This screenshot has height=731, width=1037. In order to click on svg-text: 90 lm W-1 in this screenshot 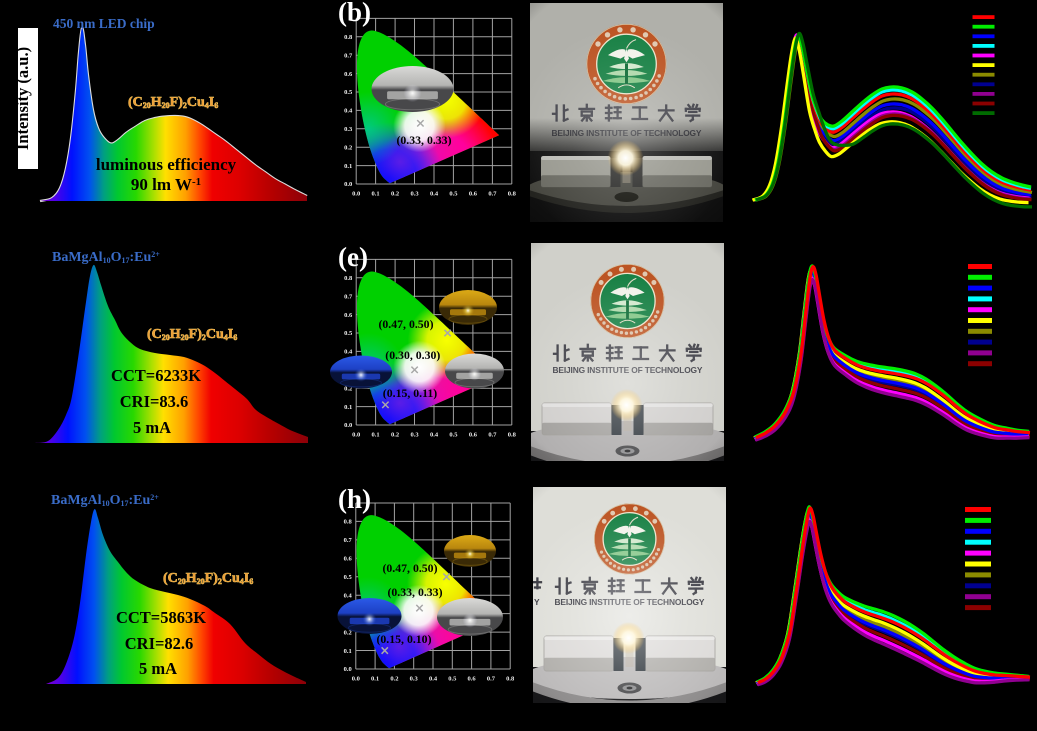, I will do `click(166, 184)`.